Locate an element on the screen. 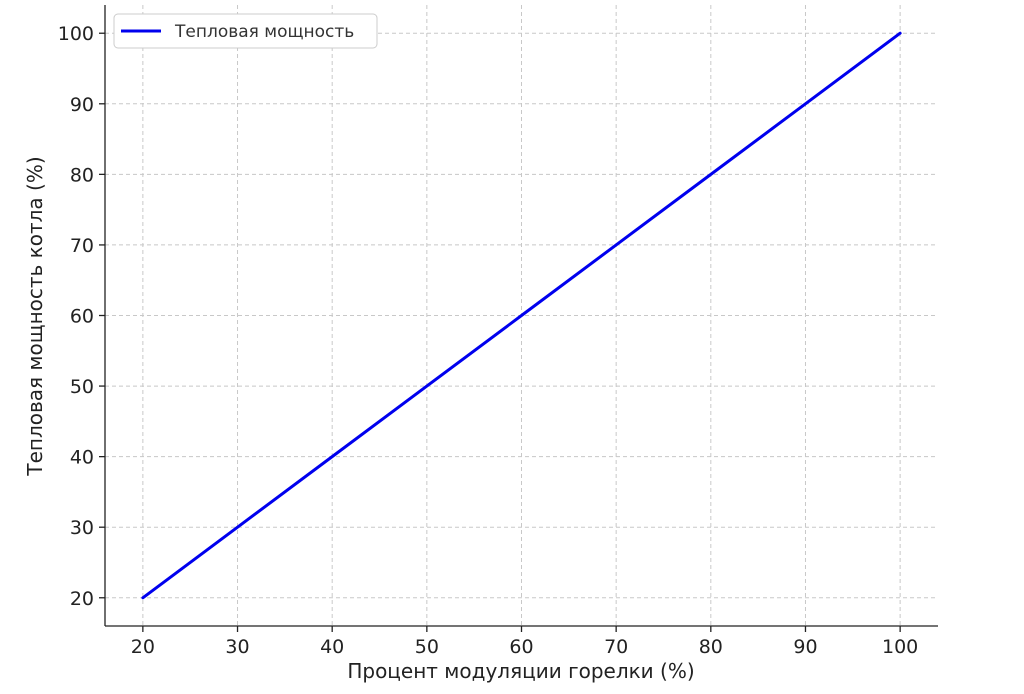 Image resolution: width=1024 pixels, height=694 pixels. x-axis-label: Процент модуляции горелки (%) is located at coordinates (520, 671).